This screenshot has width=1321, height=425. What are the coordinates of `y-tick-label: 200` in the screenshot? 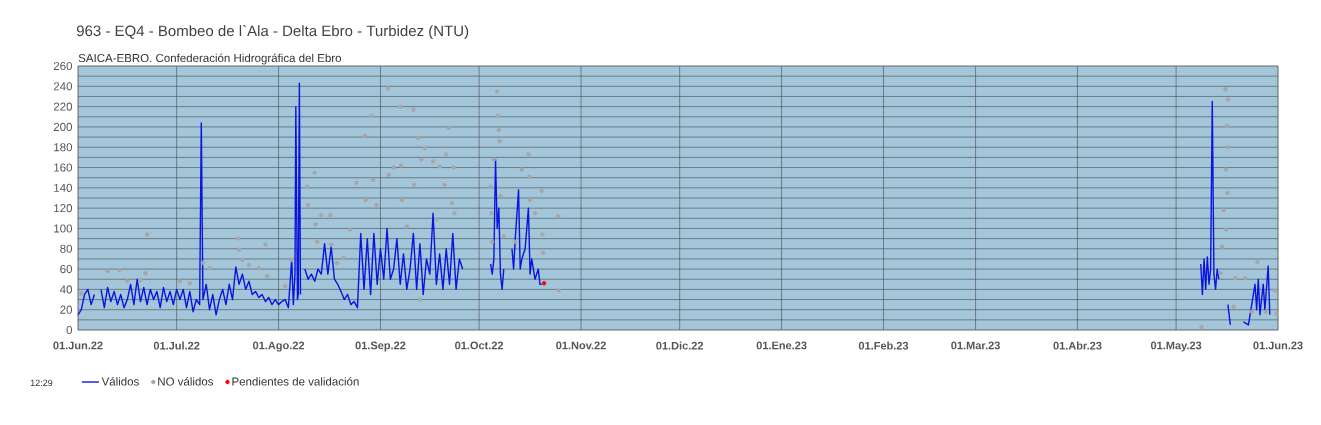 It's located at (63, 126).